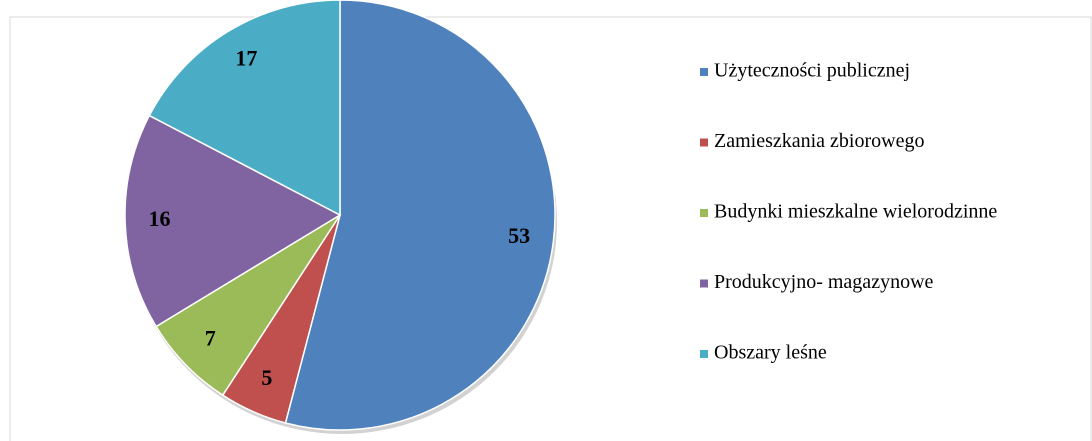 This screenshot has height=441, width=1092. I want to click on legend-label: Budynki mieszkalne wielorodzinne, so click(855, 212).